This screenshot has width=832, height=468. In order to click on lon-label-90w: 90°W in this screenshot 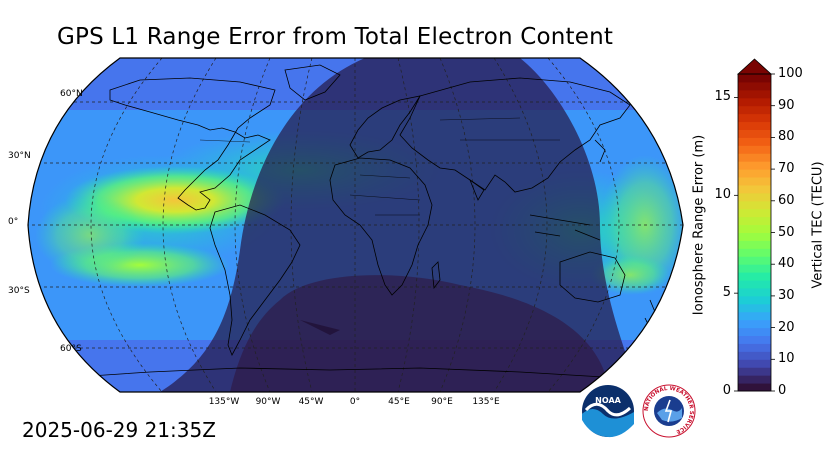, I will do `click(268, 402)`.